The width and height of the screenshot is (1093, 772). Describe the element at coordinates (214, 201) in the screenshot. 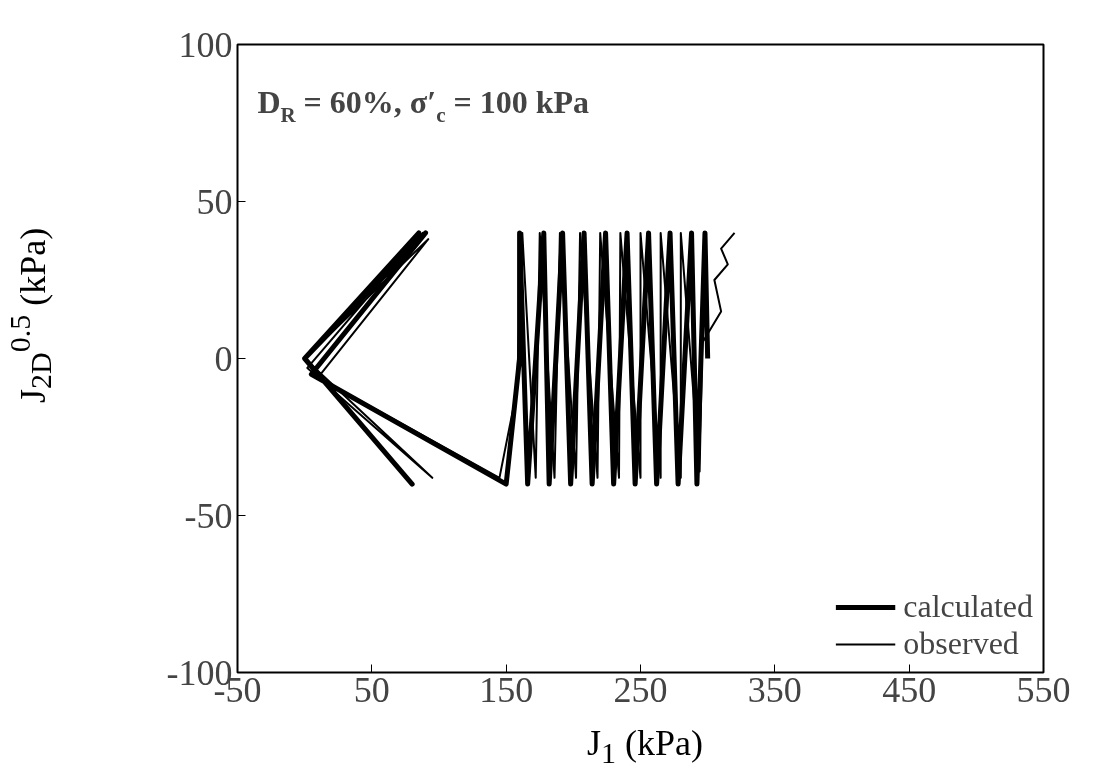

I see `y-tick-label: 50` at that location.